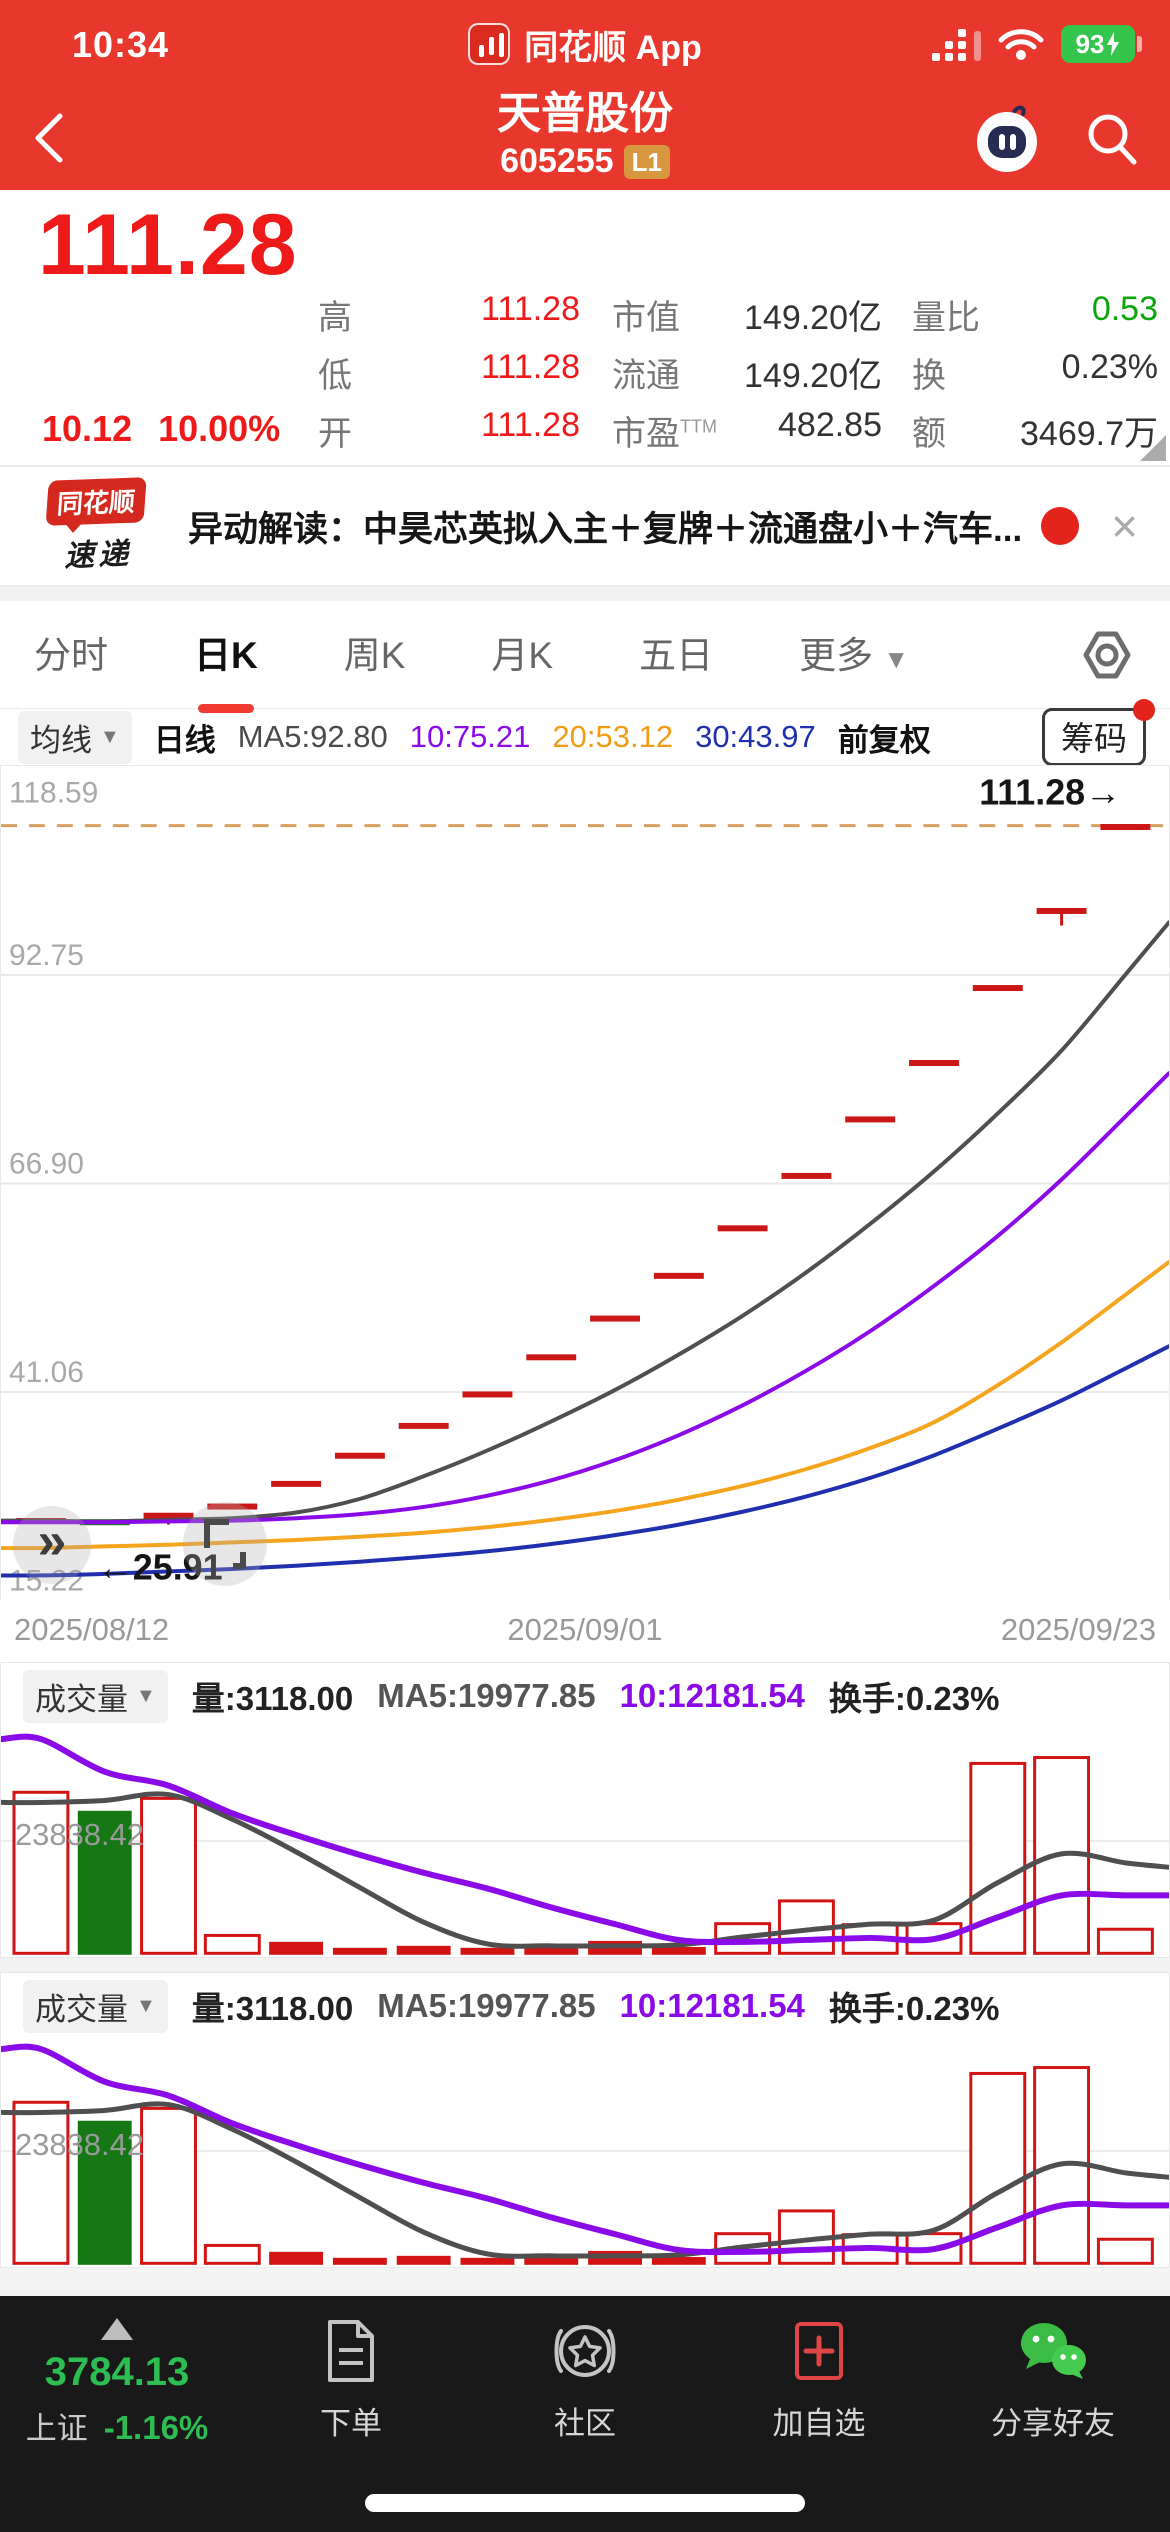 Image resolution: width=1170 pixels, height=2532 pixels. I want to click on back-button, so click(52, 138).